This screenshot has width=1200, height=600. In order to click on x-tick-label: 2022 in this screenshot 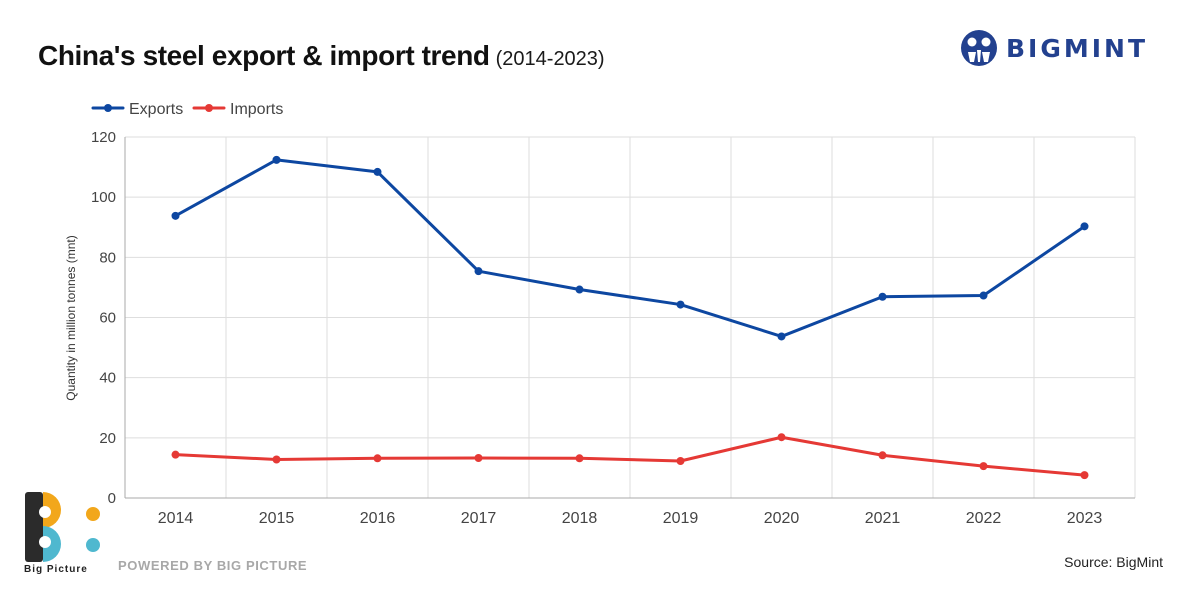, I will do `click(984, 518)`.